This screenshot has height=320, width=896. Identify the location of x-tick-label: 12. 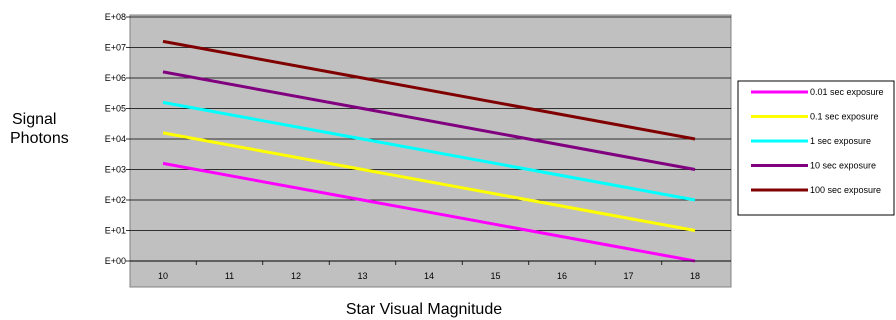
(296, 276).